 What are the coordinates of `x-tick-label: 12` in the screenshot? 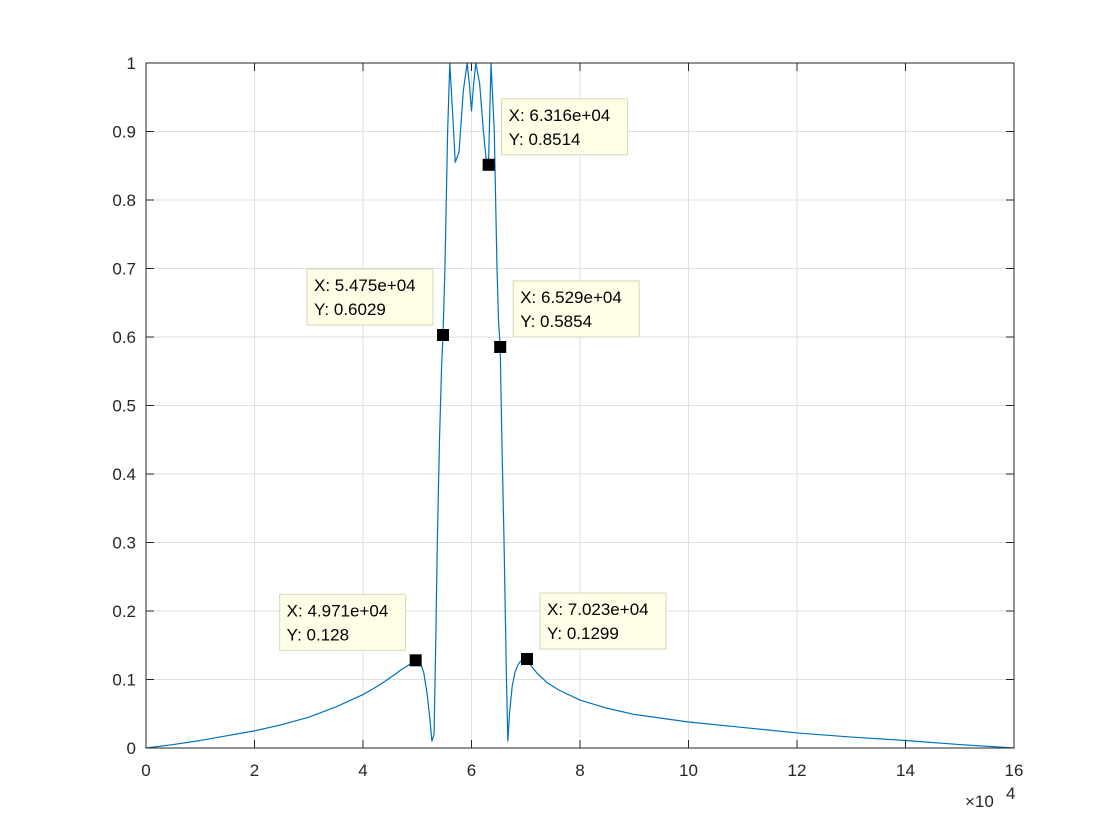 It's located at (797, 770).